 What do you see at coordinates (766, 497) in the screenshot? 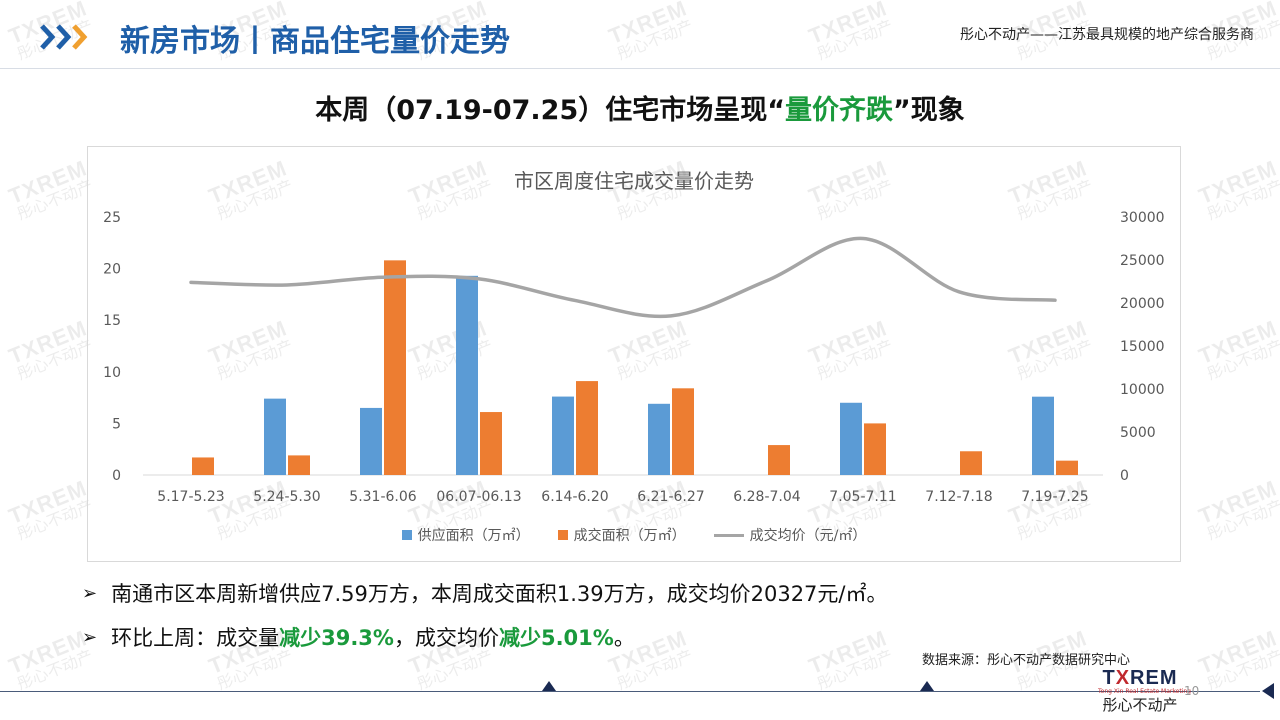
I see `x-tick-label: 6.28-7.04` at bounding box center [766, 497].